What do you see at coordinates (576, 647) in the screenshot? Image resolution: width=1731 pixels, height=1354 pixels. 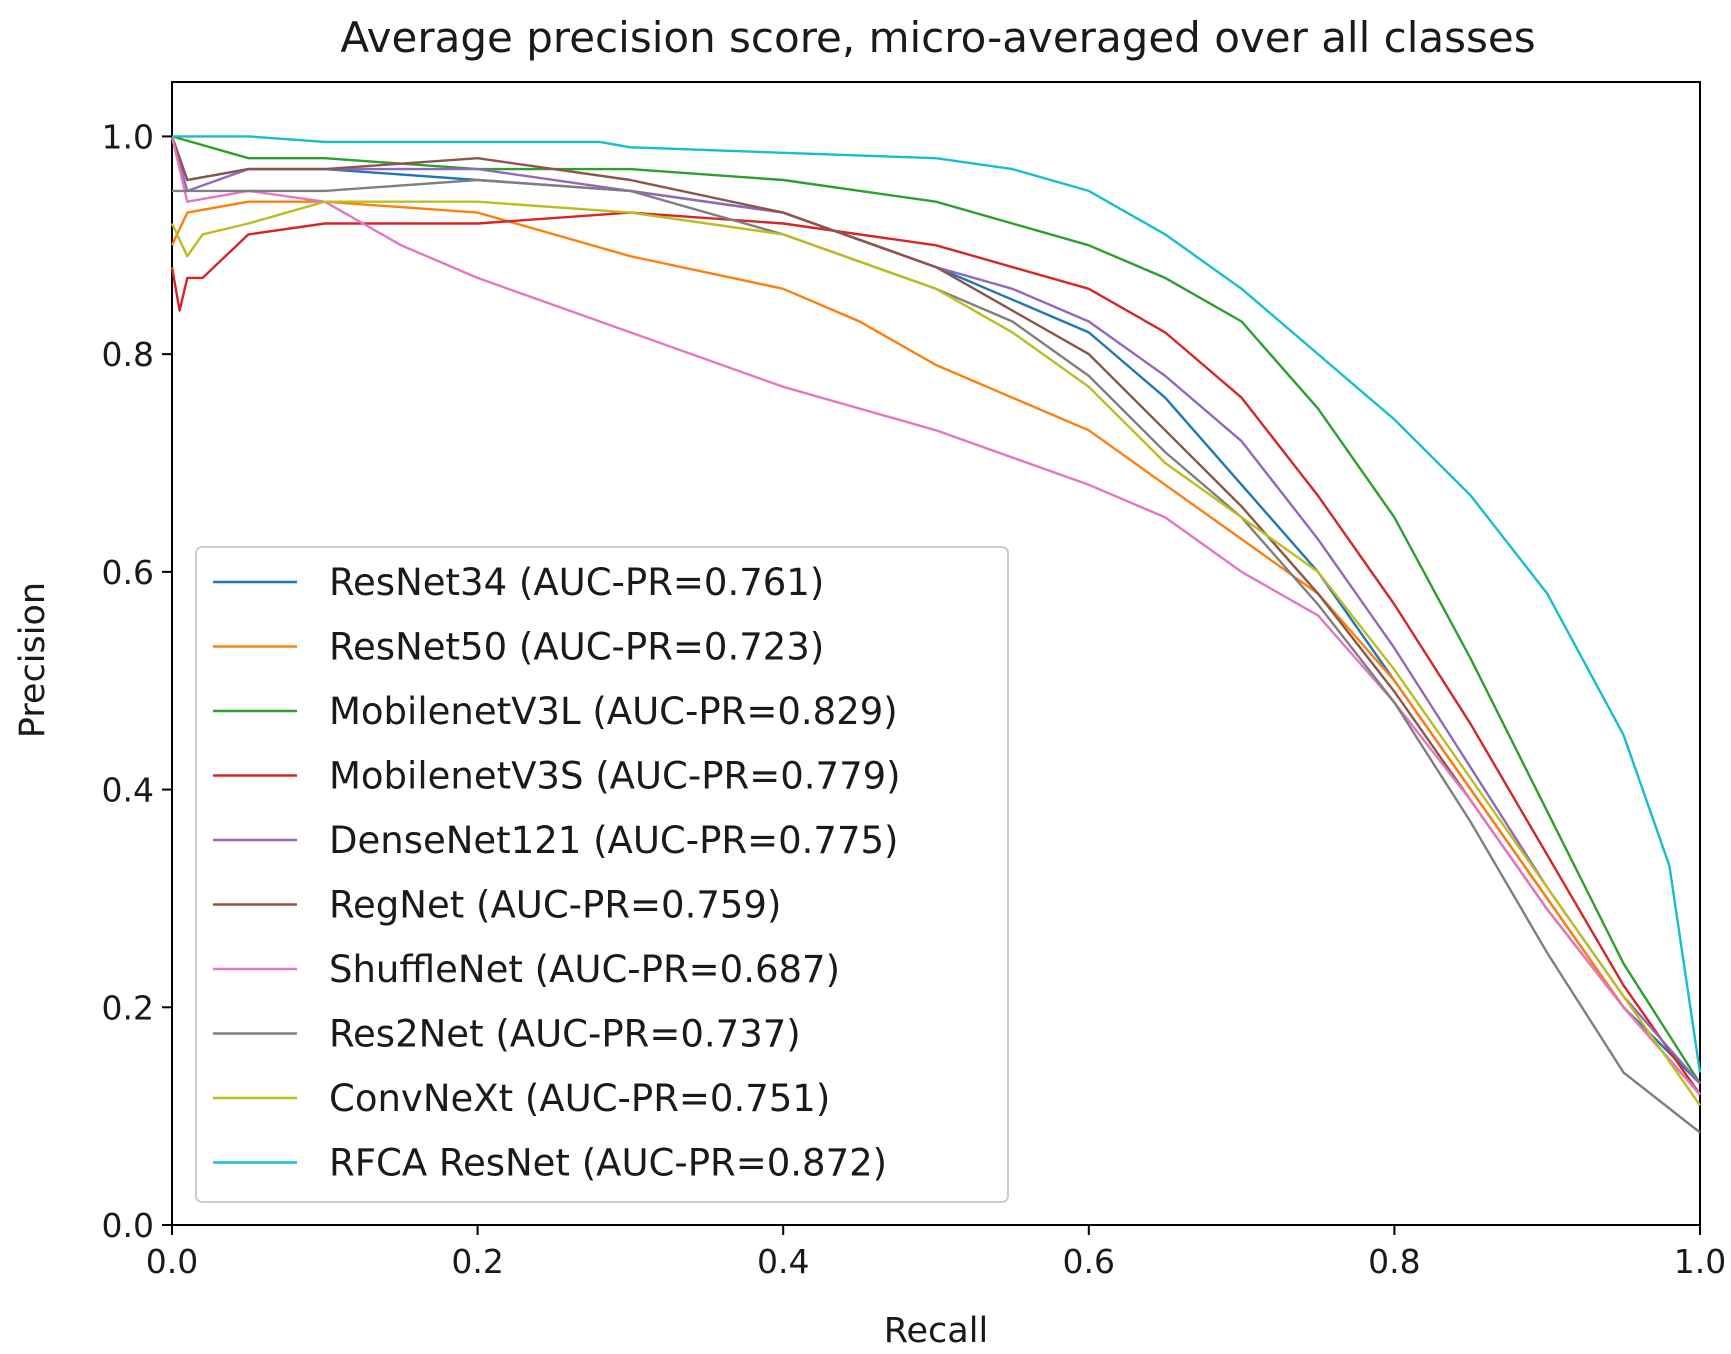 I see `legend-label-resnet50: ResNet50 (AUC-PR=0.723)` at bounding box center [576, 647].